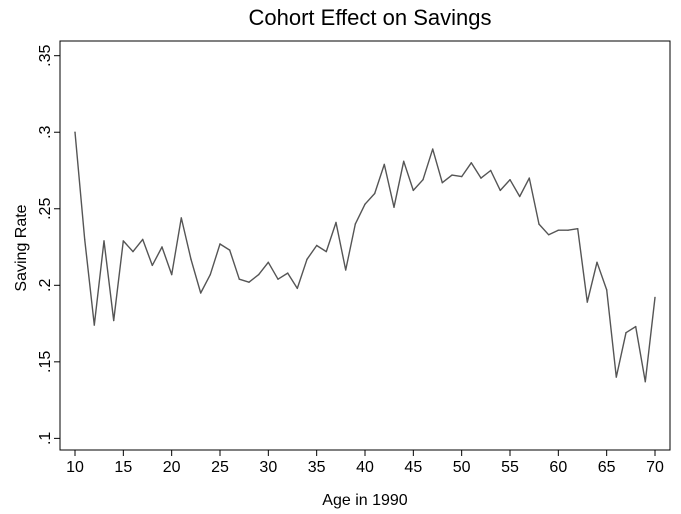  What do you see at coordinates (45, 131) in the screenshot?
I see `y-tick-label: .3` at bounding box center [45, 131].